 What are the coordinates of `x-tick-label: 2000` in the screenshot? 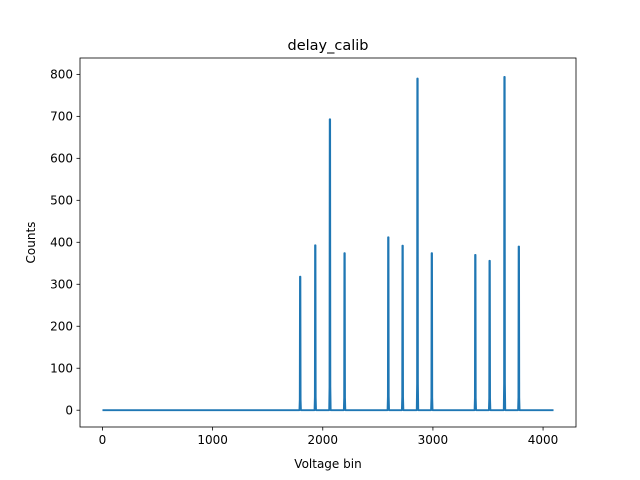 It's located at (322, 440).